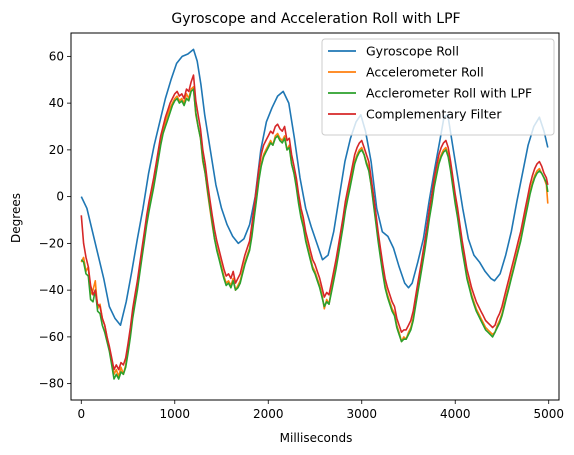 Image resolution: width=574 pixels, height=455 pixels. Describe the element at coordinates (320, 410) in the screenshot. I see `x-axis: 0 1000 2000 3000 4000 5000` at that location.